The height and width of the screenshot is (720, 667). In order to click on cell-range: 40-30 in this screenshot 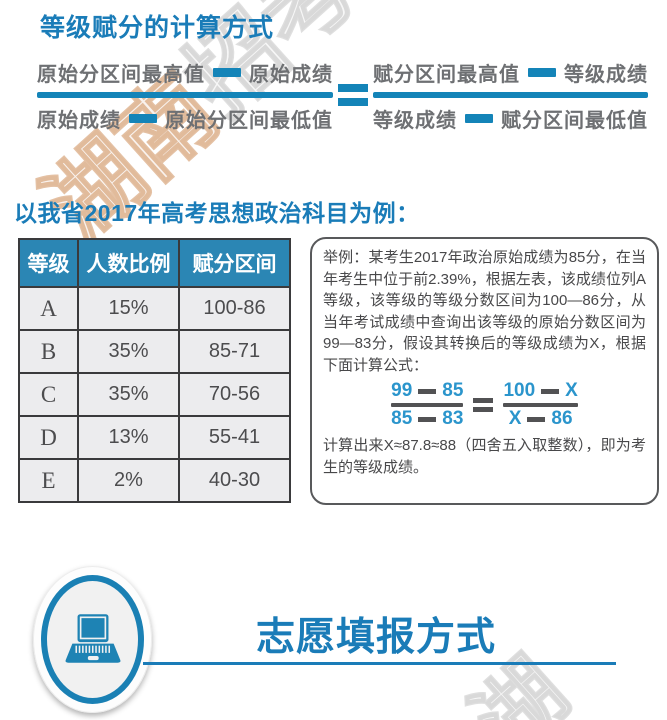, I will do `click(234, 480)`.